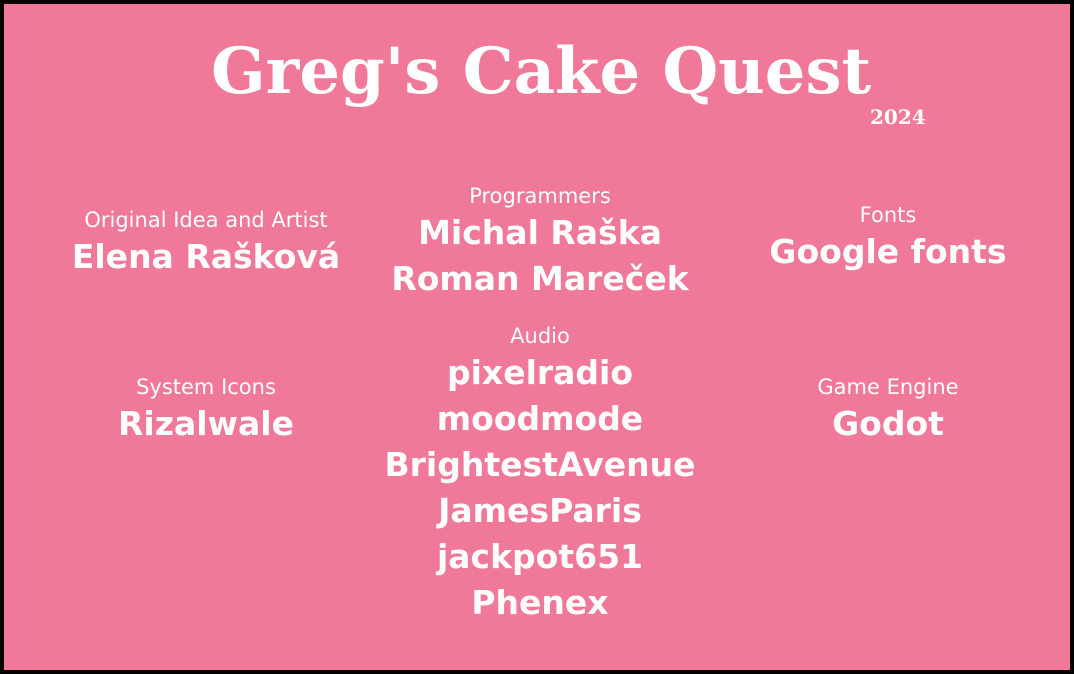  I want to click on credit-name: Elena Rašková, so click(206, 256).